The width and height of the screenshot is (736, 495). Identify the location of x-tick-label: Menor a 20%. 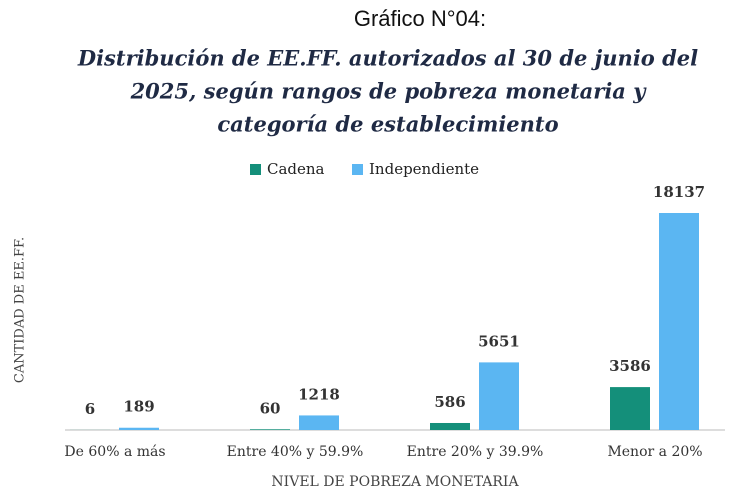
(654, 452).